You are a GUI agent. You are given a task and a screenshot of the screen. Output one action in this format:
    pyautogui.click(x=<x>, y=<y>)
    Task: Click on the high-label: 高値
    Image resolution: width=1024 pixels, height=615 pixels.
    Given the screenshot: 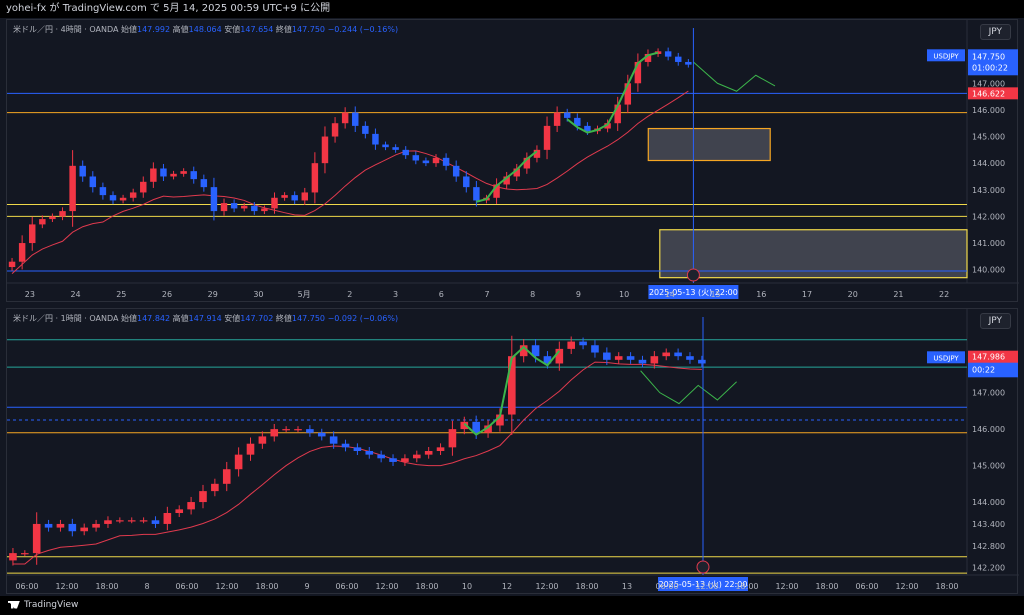 What is the action you would take?
    pyautogui.click(x=180, y=318)
    